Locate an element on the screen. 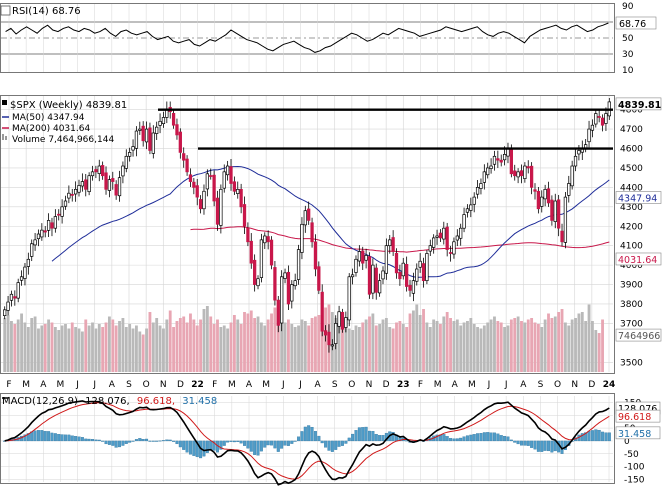 This screenshot has height=487, width=670. price-tick-label: 4100 is located at coordinates (631, 247).